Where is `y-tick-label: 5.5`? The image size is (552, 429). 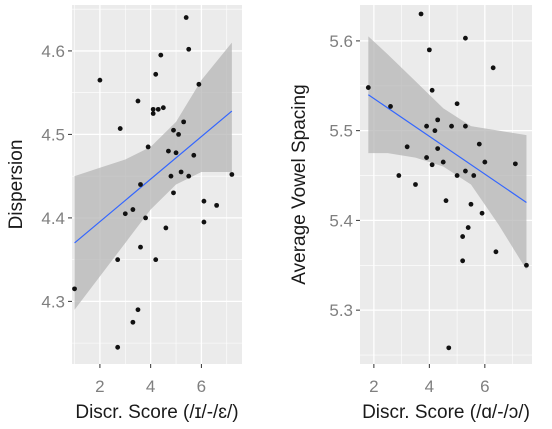
y-tick-label: 5.5 is located at coordinates (341, 131).